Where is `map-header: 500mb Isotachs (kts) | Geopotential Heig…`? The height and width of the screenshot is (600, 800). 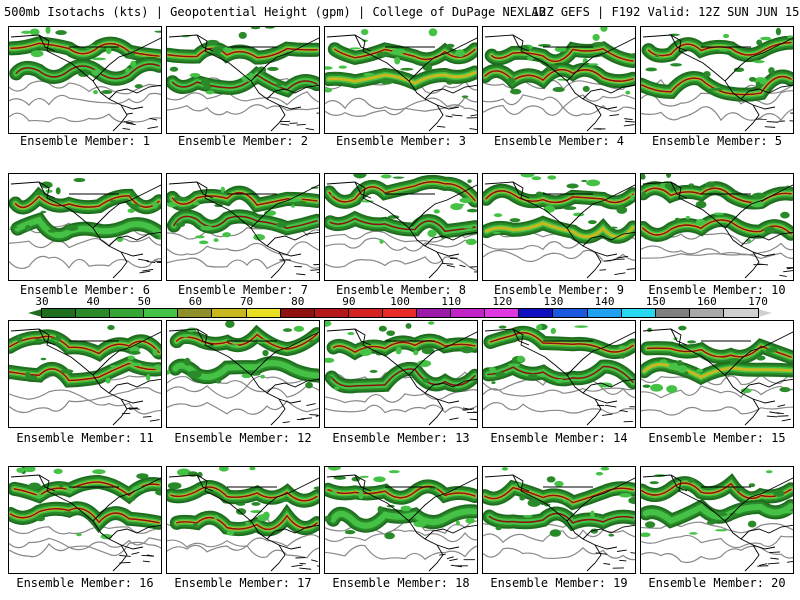
map-header: 500mb Isotachs (kts) | Geopotential Heig… is located at coordinates (402, 12).